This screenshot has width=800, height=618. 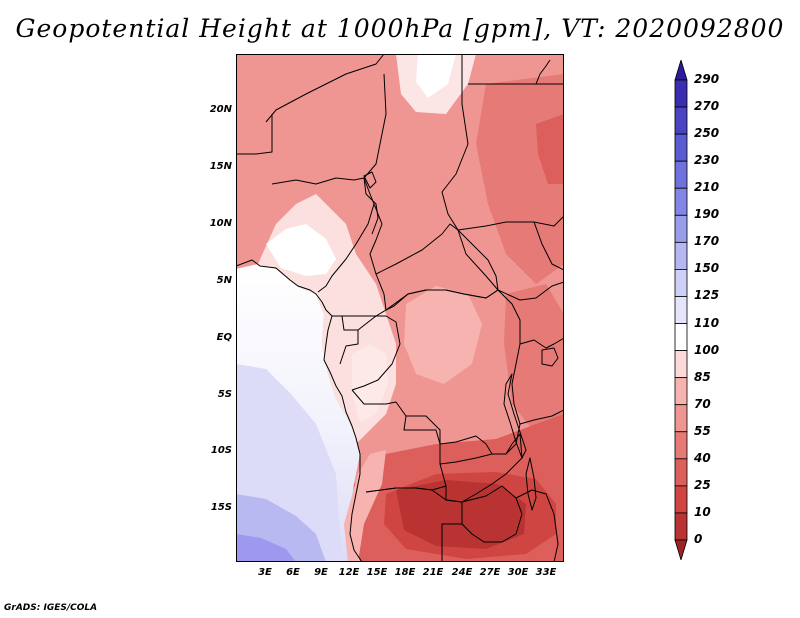 What do you see at coordinates (224, 394) in the screenshot?
I see `lat-label-5s: 5S` at bounding box center [224, 394].